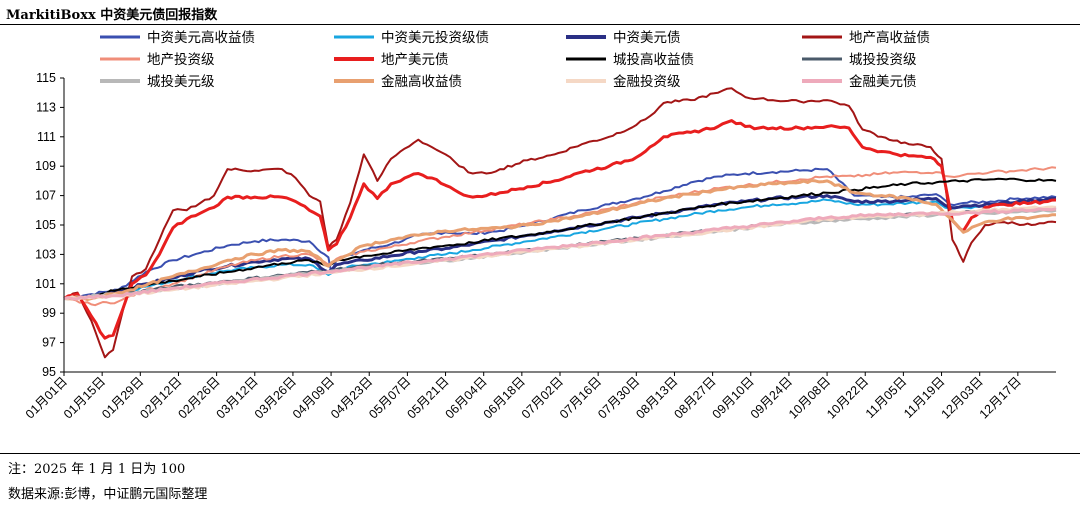  I want to click on y-tick-label: 99, so click(49, 313).